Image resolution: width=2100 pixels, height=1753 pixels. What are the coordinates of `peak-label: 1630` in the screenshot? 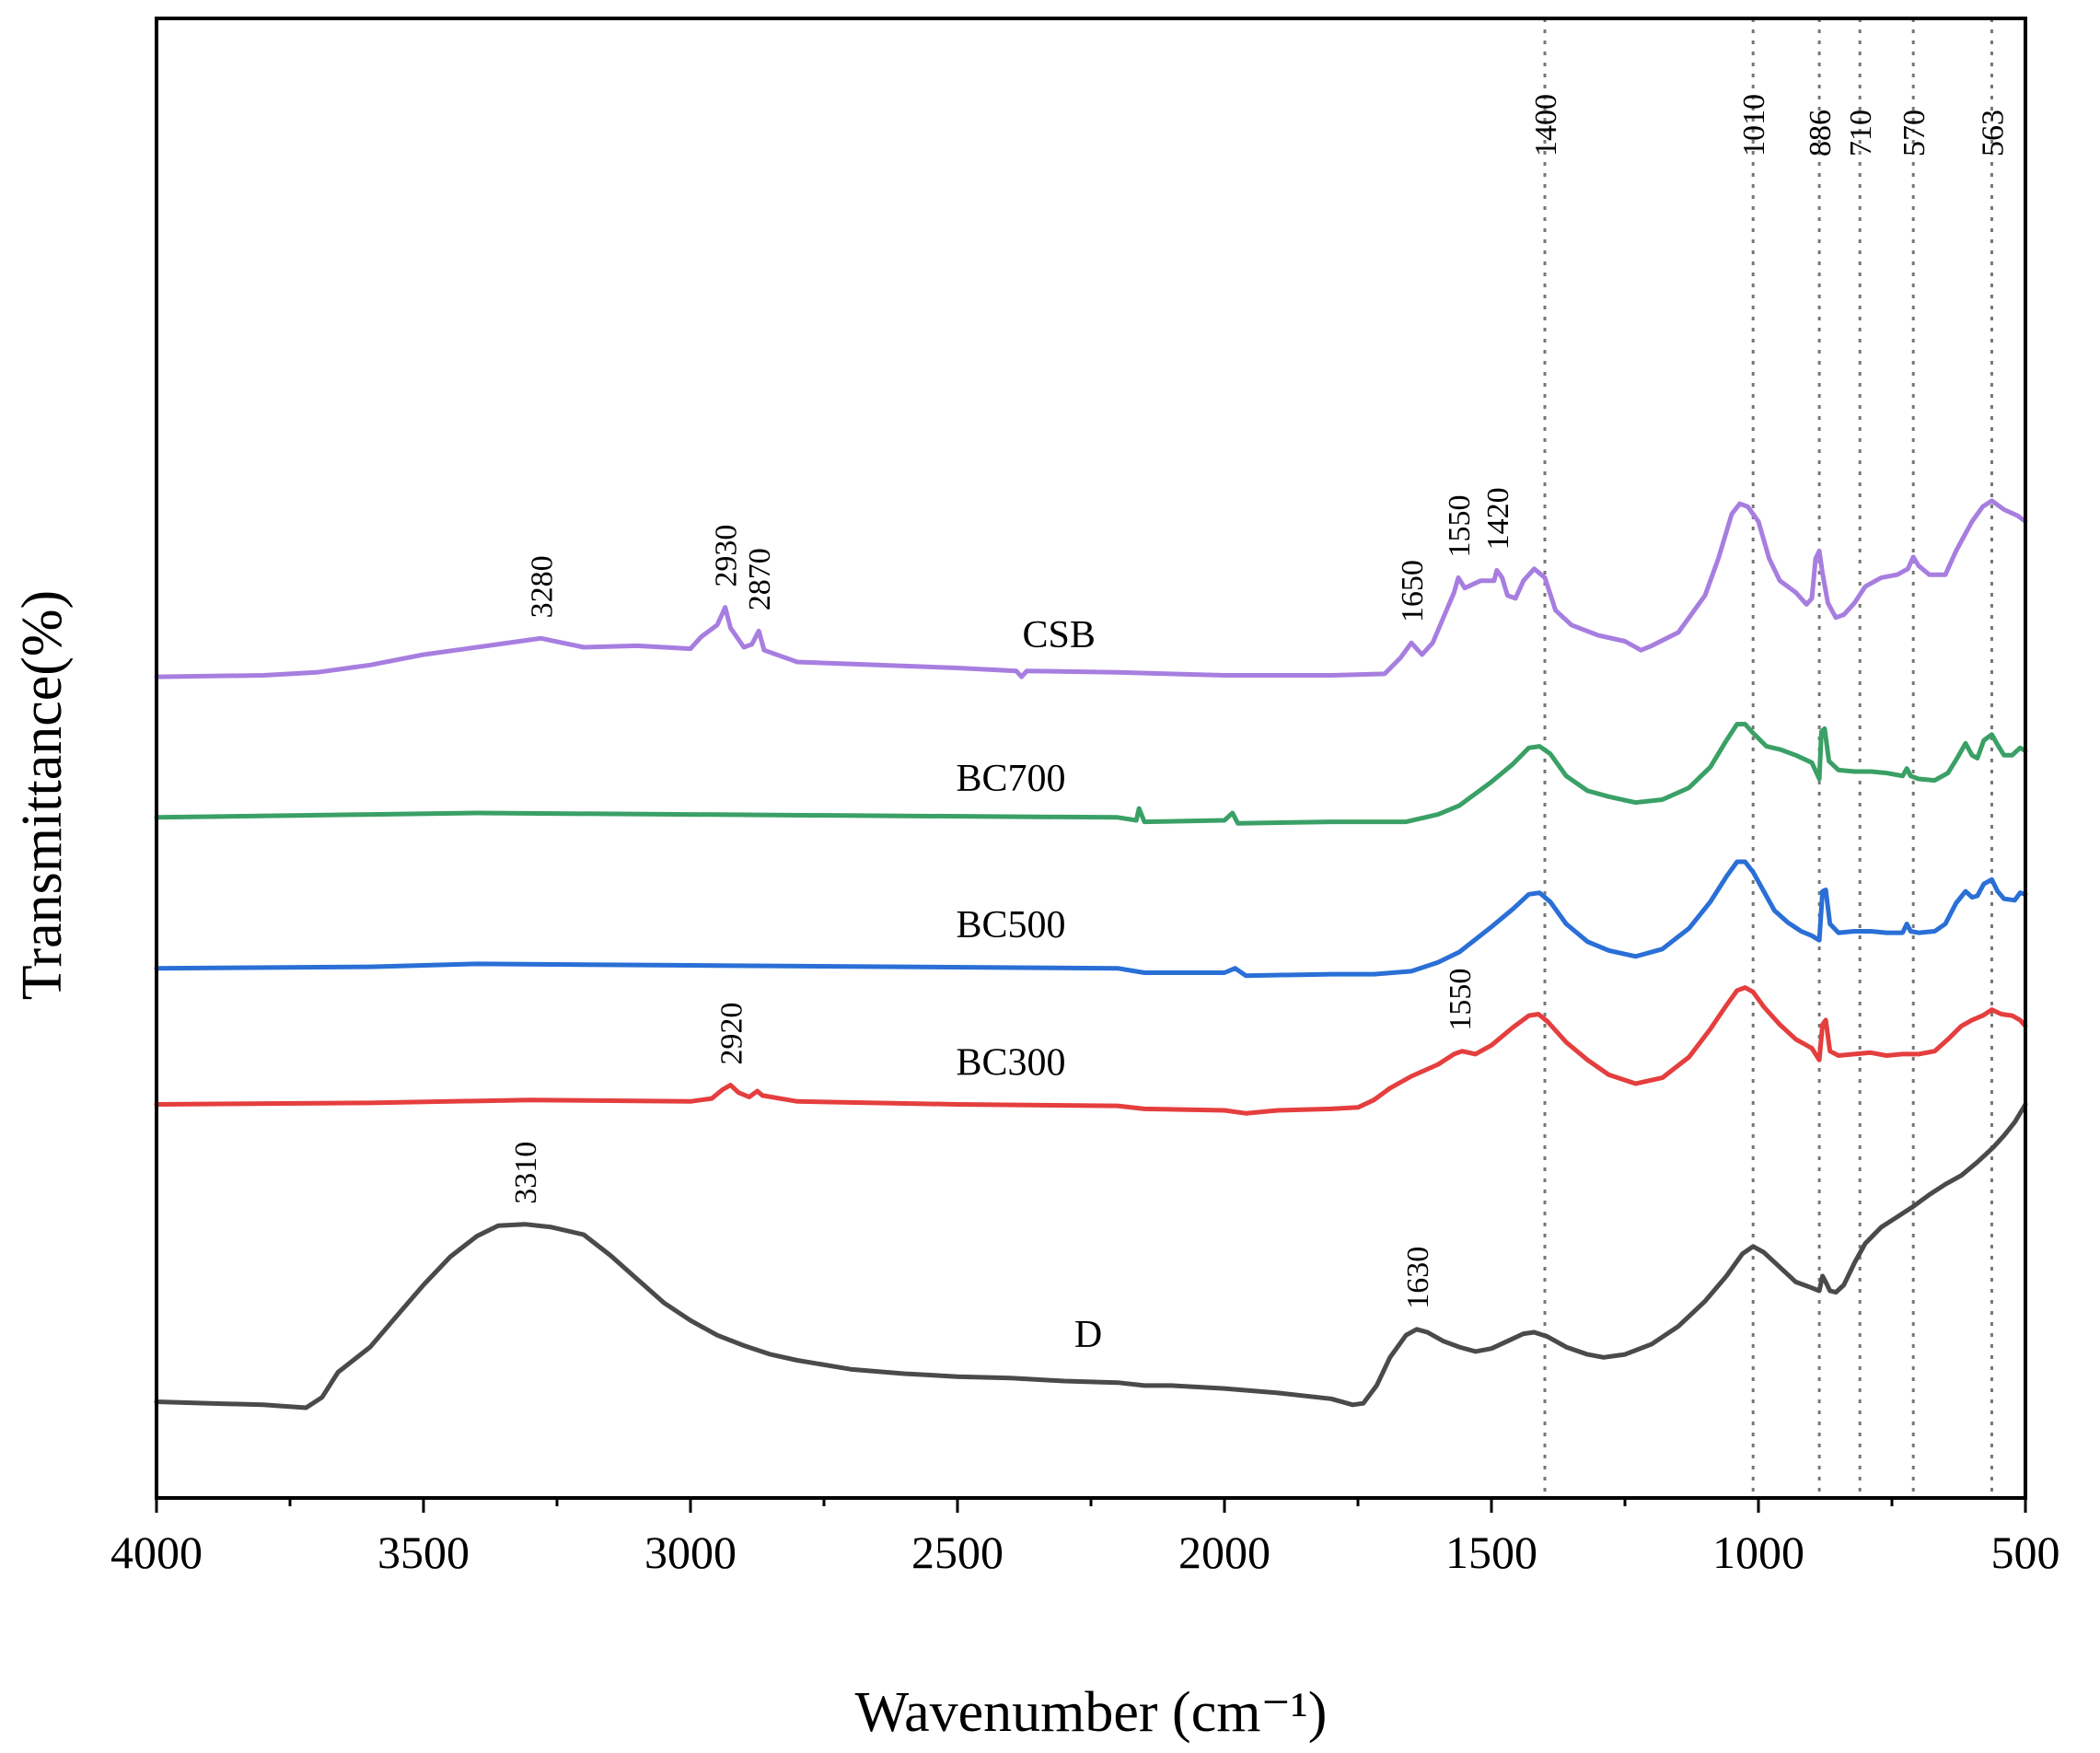 It's located at (1418, 1278).